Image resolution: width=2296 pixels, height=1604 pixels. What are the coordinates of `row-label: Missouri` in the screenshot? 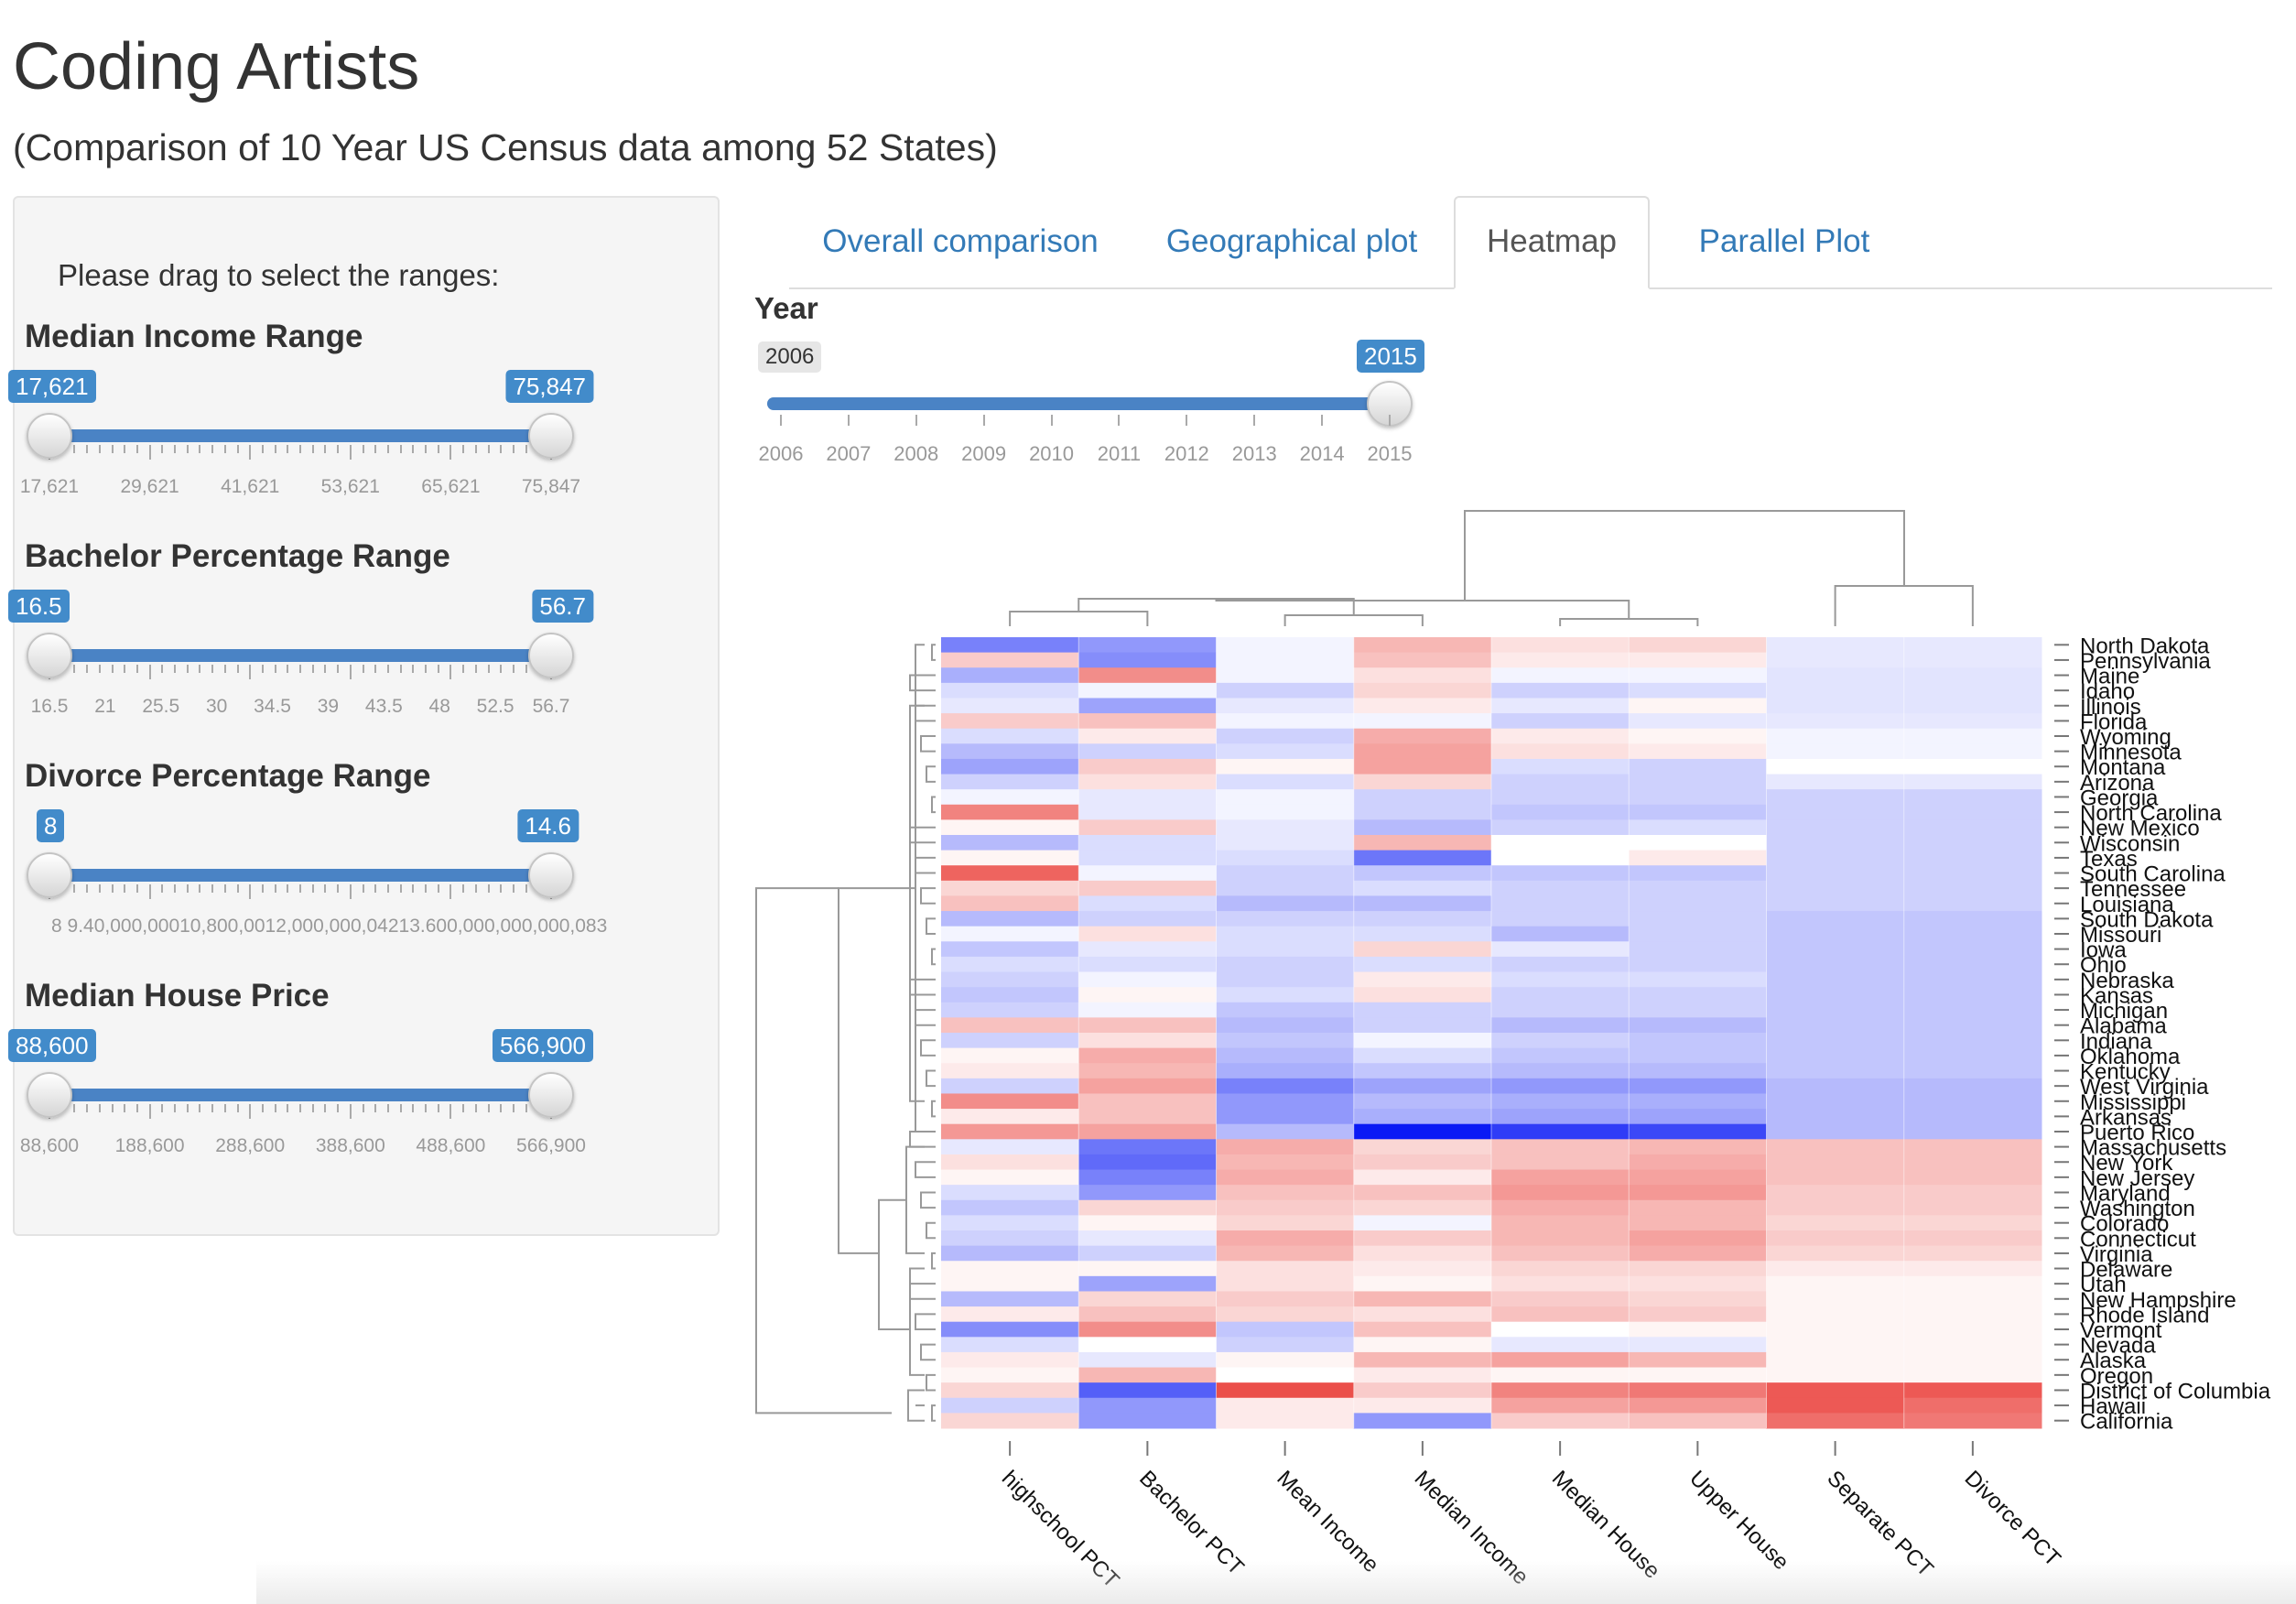 It's located at (2120, 935).